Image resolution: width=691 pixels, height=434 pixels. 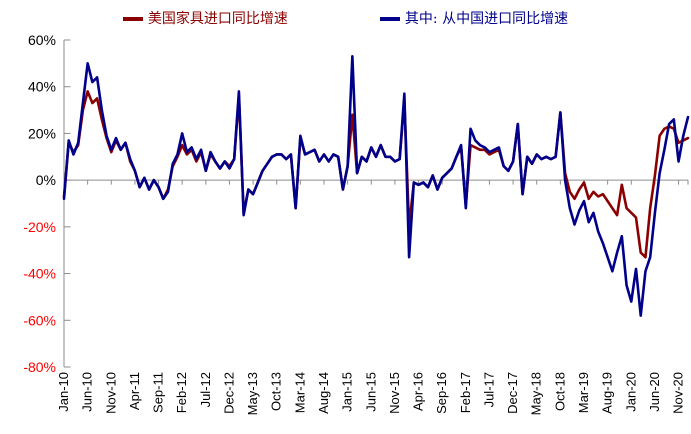 I want to click on y-tick-label: -40%, so click(x=39, y=274).